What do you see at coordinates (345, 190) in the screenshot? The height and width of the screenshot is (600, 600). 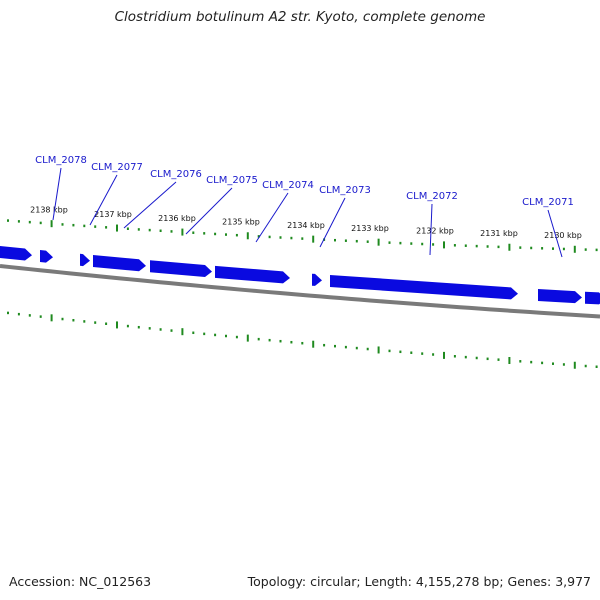 I see `gene-label: CLM_2073` at bounding box center [345, 190].